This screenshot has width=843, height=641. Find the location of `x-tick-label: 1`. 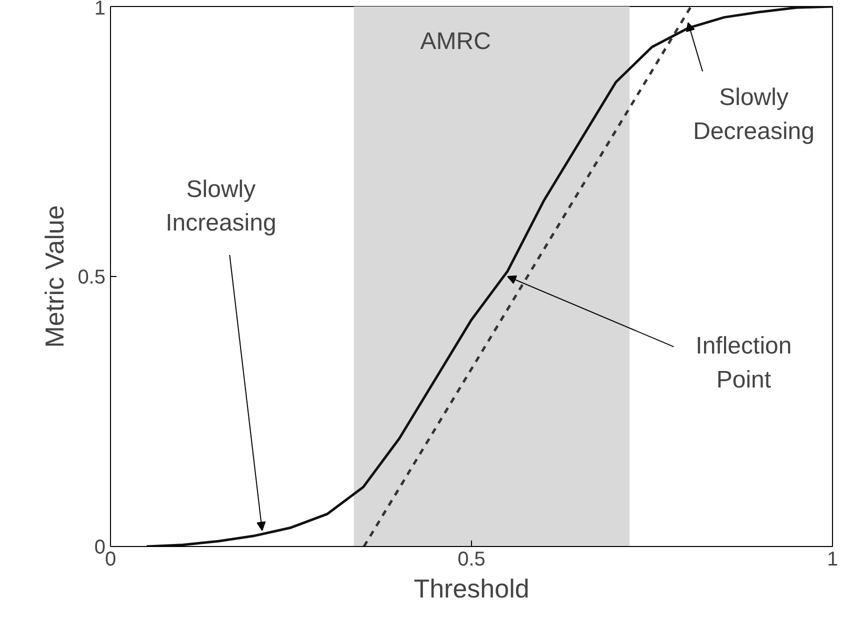

x-tick-label: 1 is located at coordinates (832, 559).